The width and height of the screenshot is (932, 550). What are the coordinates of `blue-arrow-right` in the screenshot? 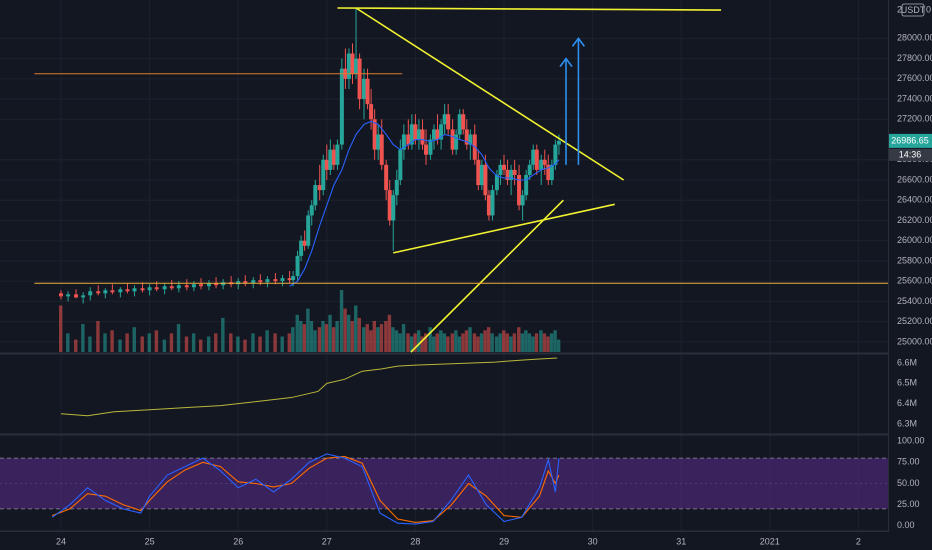 It's located at (578, 101).